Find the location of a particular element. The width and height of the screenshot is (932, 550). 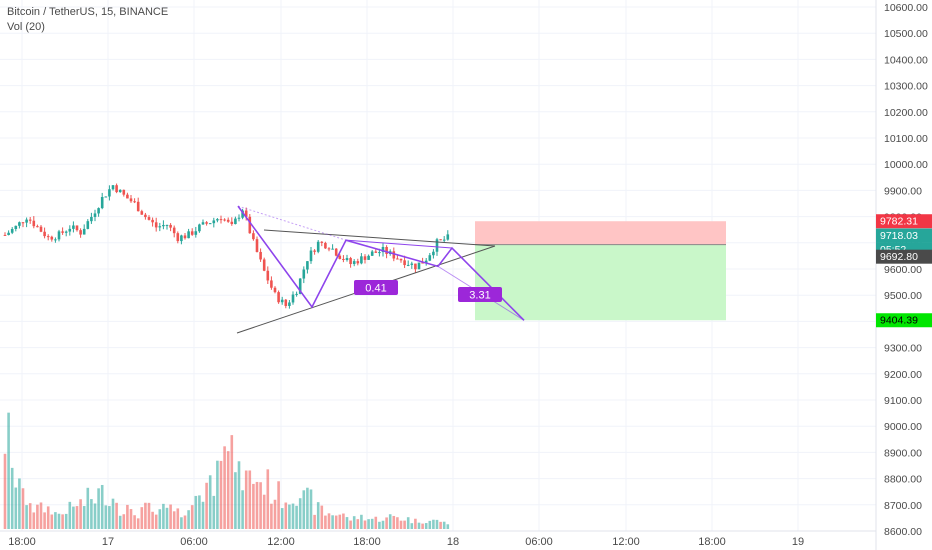

price-tick-label: 9600.00 is located at coordinates (903, 270).